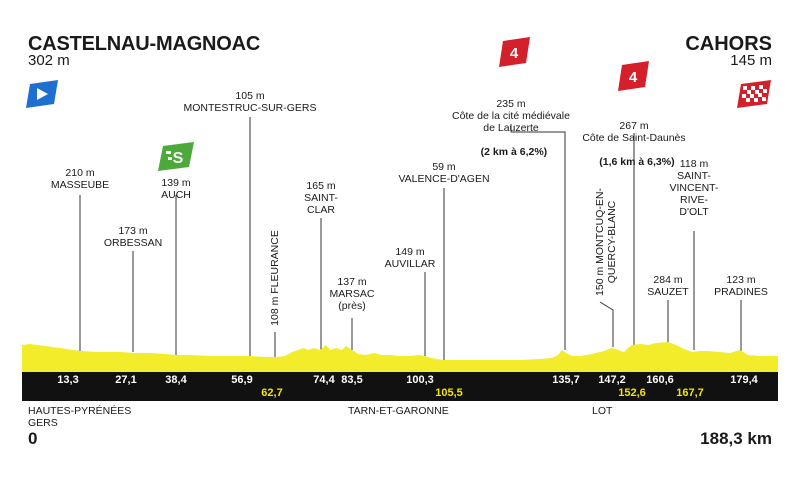 The width and height of the screenshot is (800, 483). Describe the element at coordinates (566, 380) in the screenshot. I see `km-marker: 135,7` at that location.